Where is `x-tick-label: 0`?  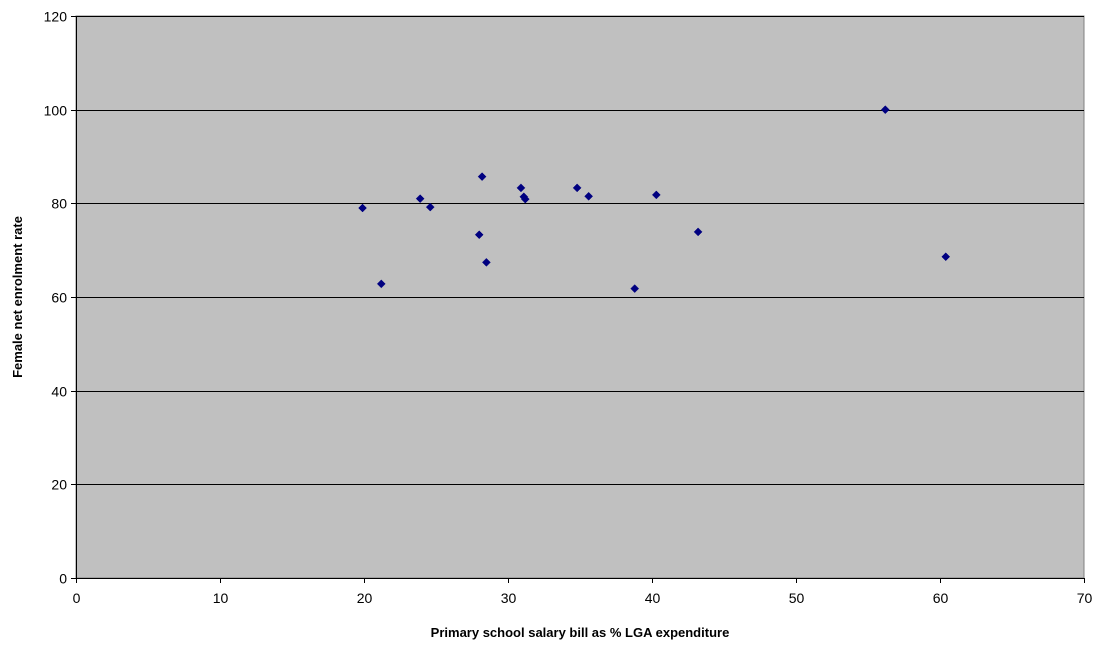 x-tick-label: 0 is located at coordinates (77, 598).